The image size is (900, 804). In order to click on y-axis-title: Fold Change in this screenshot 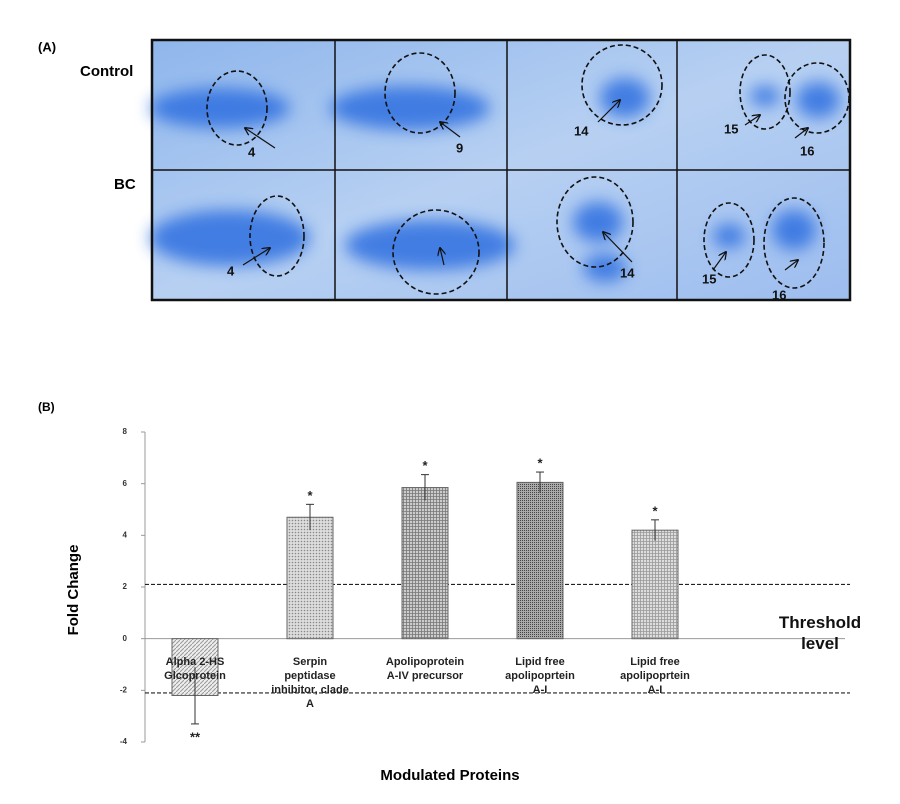, I will do `click(73, 590)`.